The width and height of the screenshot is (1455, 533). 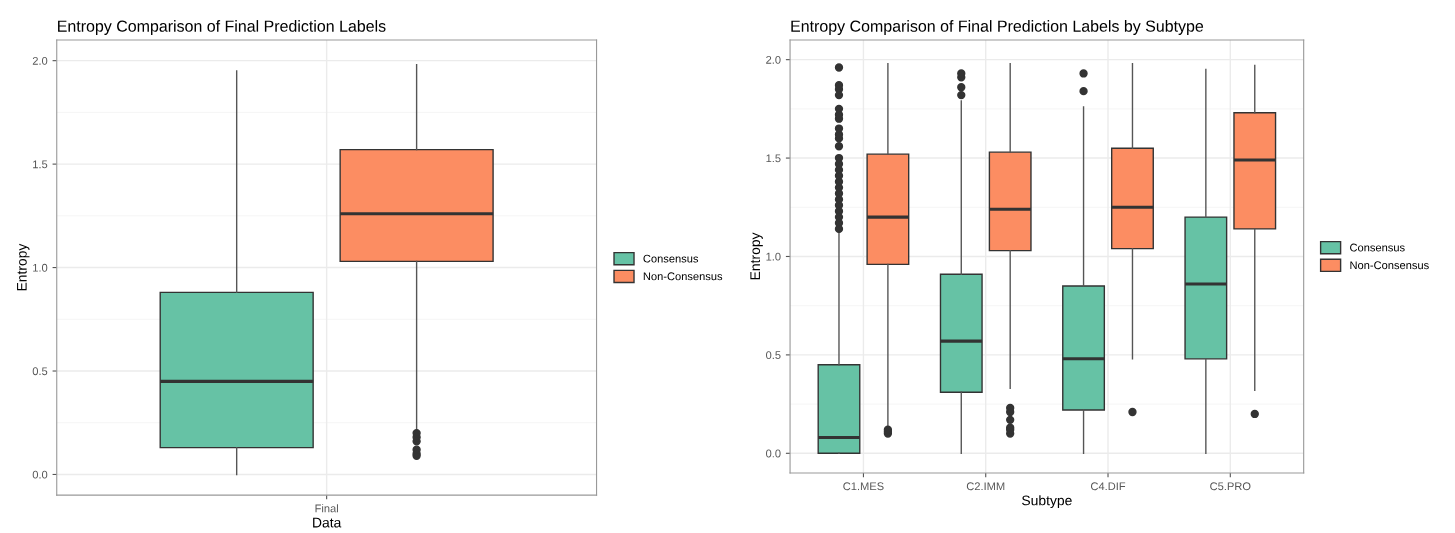 What do you see at coordinates (997, 27) in the screenshot?
I see `chart-title: Entropy Comparison of Final Prediction Labels by Subtype` at bounding box center [997, 27].